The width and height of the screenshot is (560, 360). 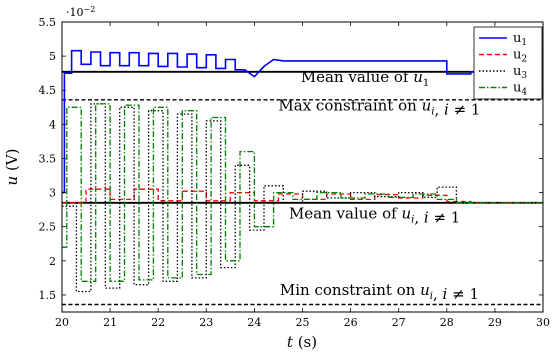 I want to click on x-tick-label: 21, so click(x=110, y=322).